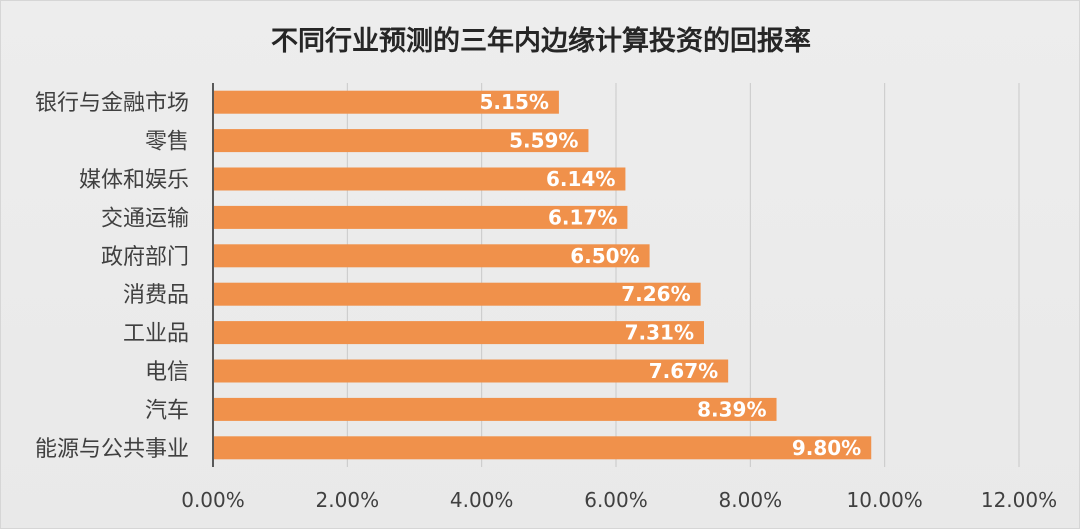 This screenshot has height=530, width=1080. I want to click on category-label: 零售, so click(167, 142).